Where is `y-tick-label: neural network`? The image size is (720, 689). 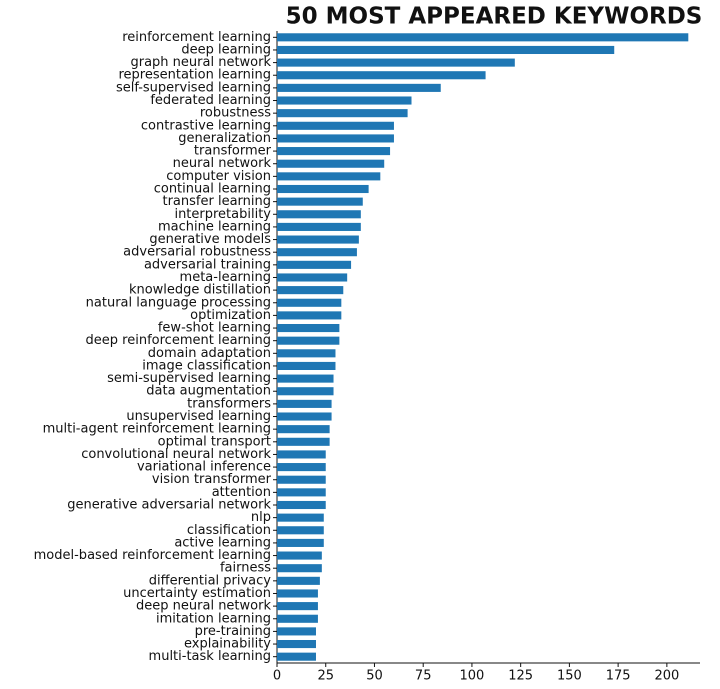 y-tick-label: neural network is located at coordinates (222, 163).